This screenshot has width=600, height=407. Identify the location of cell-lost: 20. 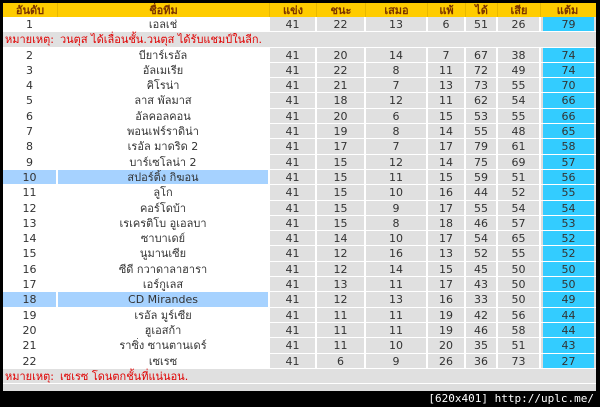
(447, 345).